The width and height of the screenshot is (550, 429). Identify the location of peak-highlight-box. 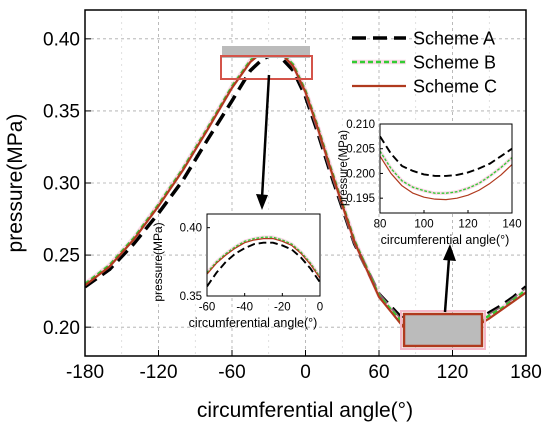
(266, 67).